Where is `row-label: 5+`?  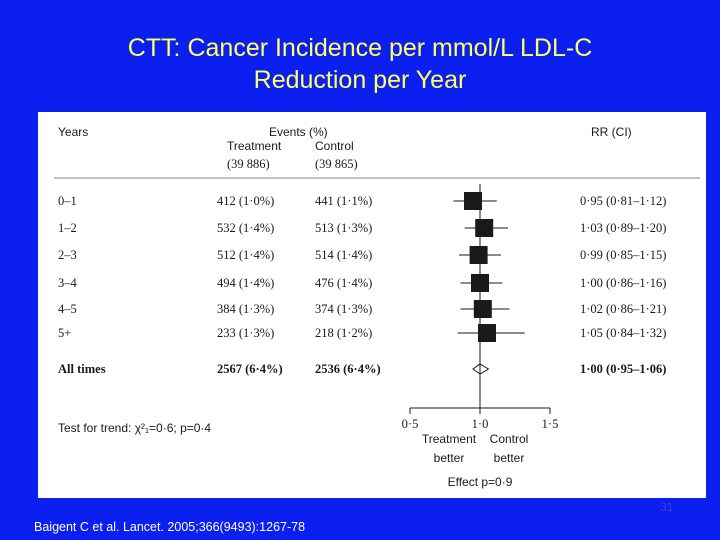
row-label: 5+ is located at coordinates (64, 333).